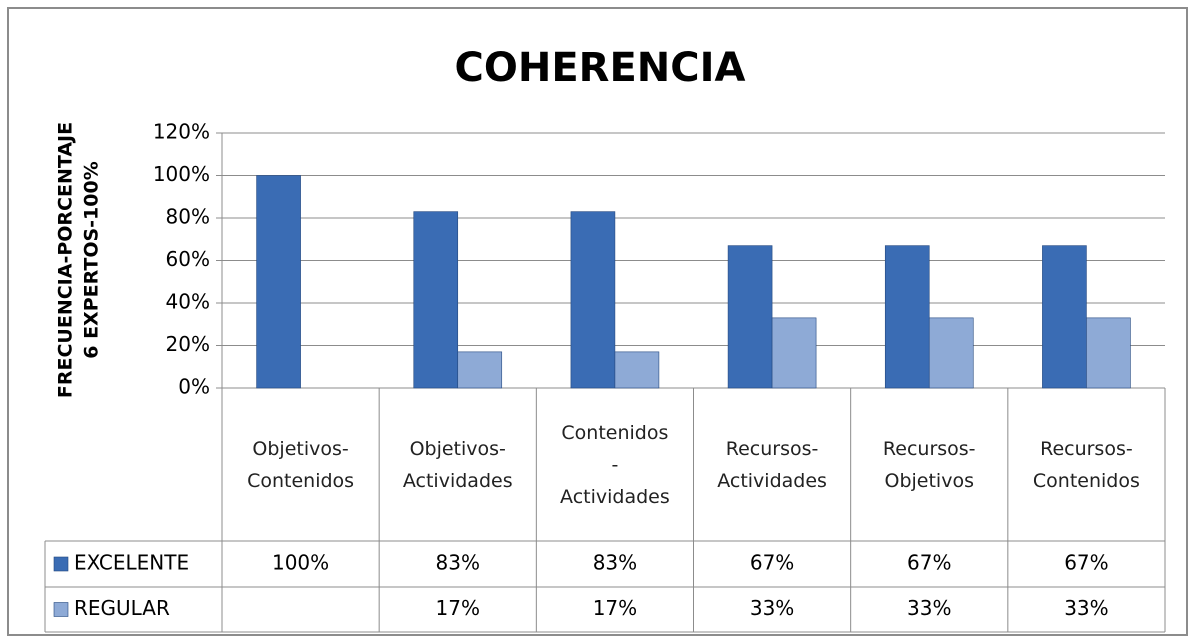 This screenshot has height=641, width=1195. What do you see at coordinates (181, 174) in the screenshot?
I see `y-tick-label: 100%` at bounding box center [181, 174].